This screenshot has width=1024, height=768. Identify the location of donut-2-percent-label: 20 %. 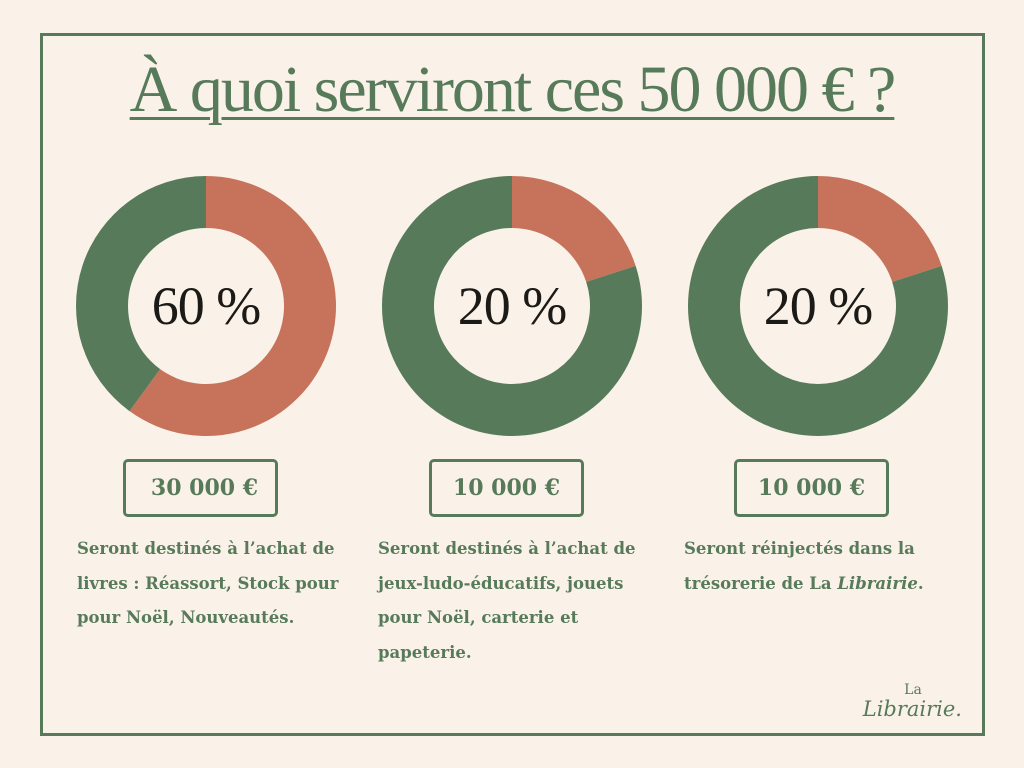
(512, 306).